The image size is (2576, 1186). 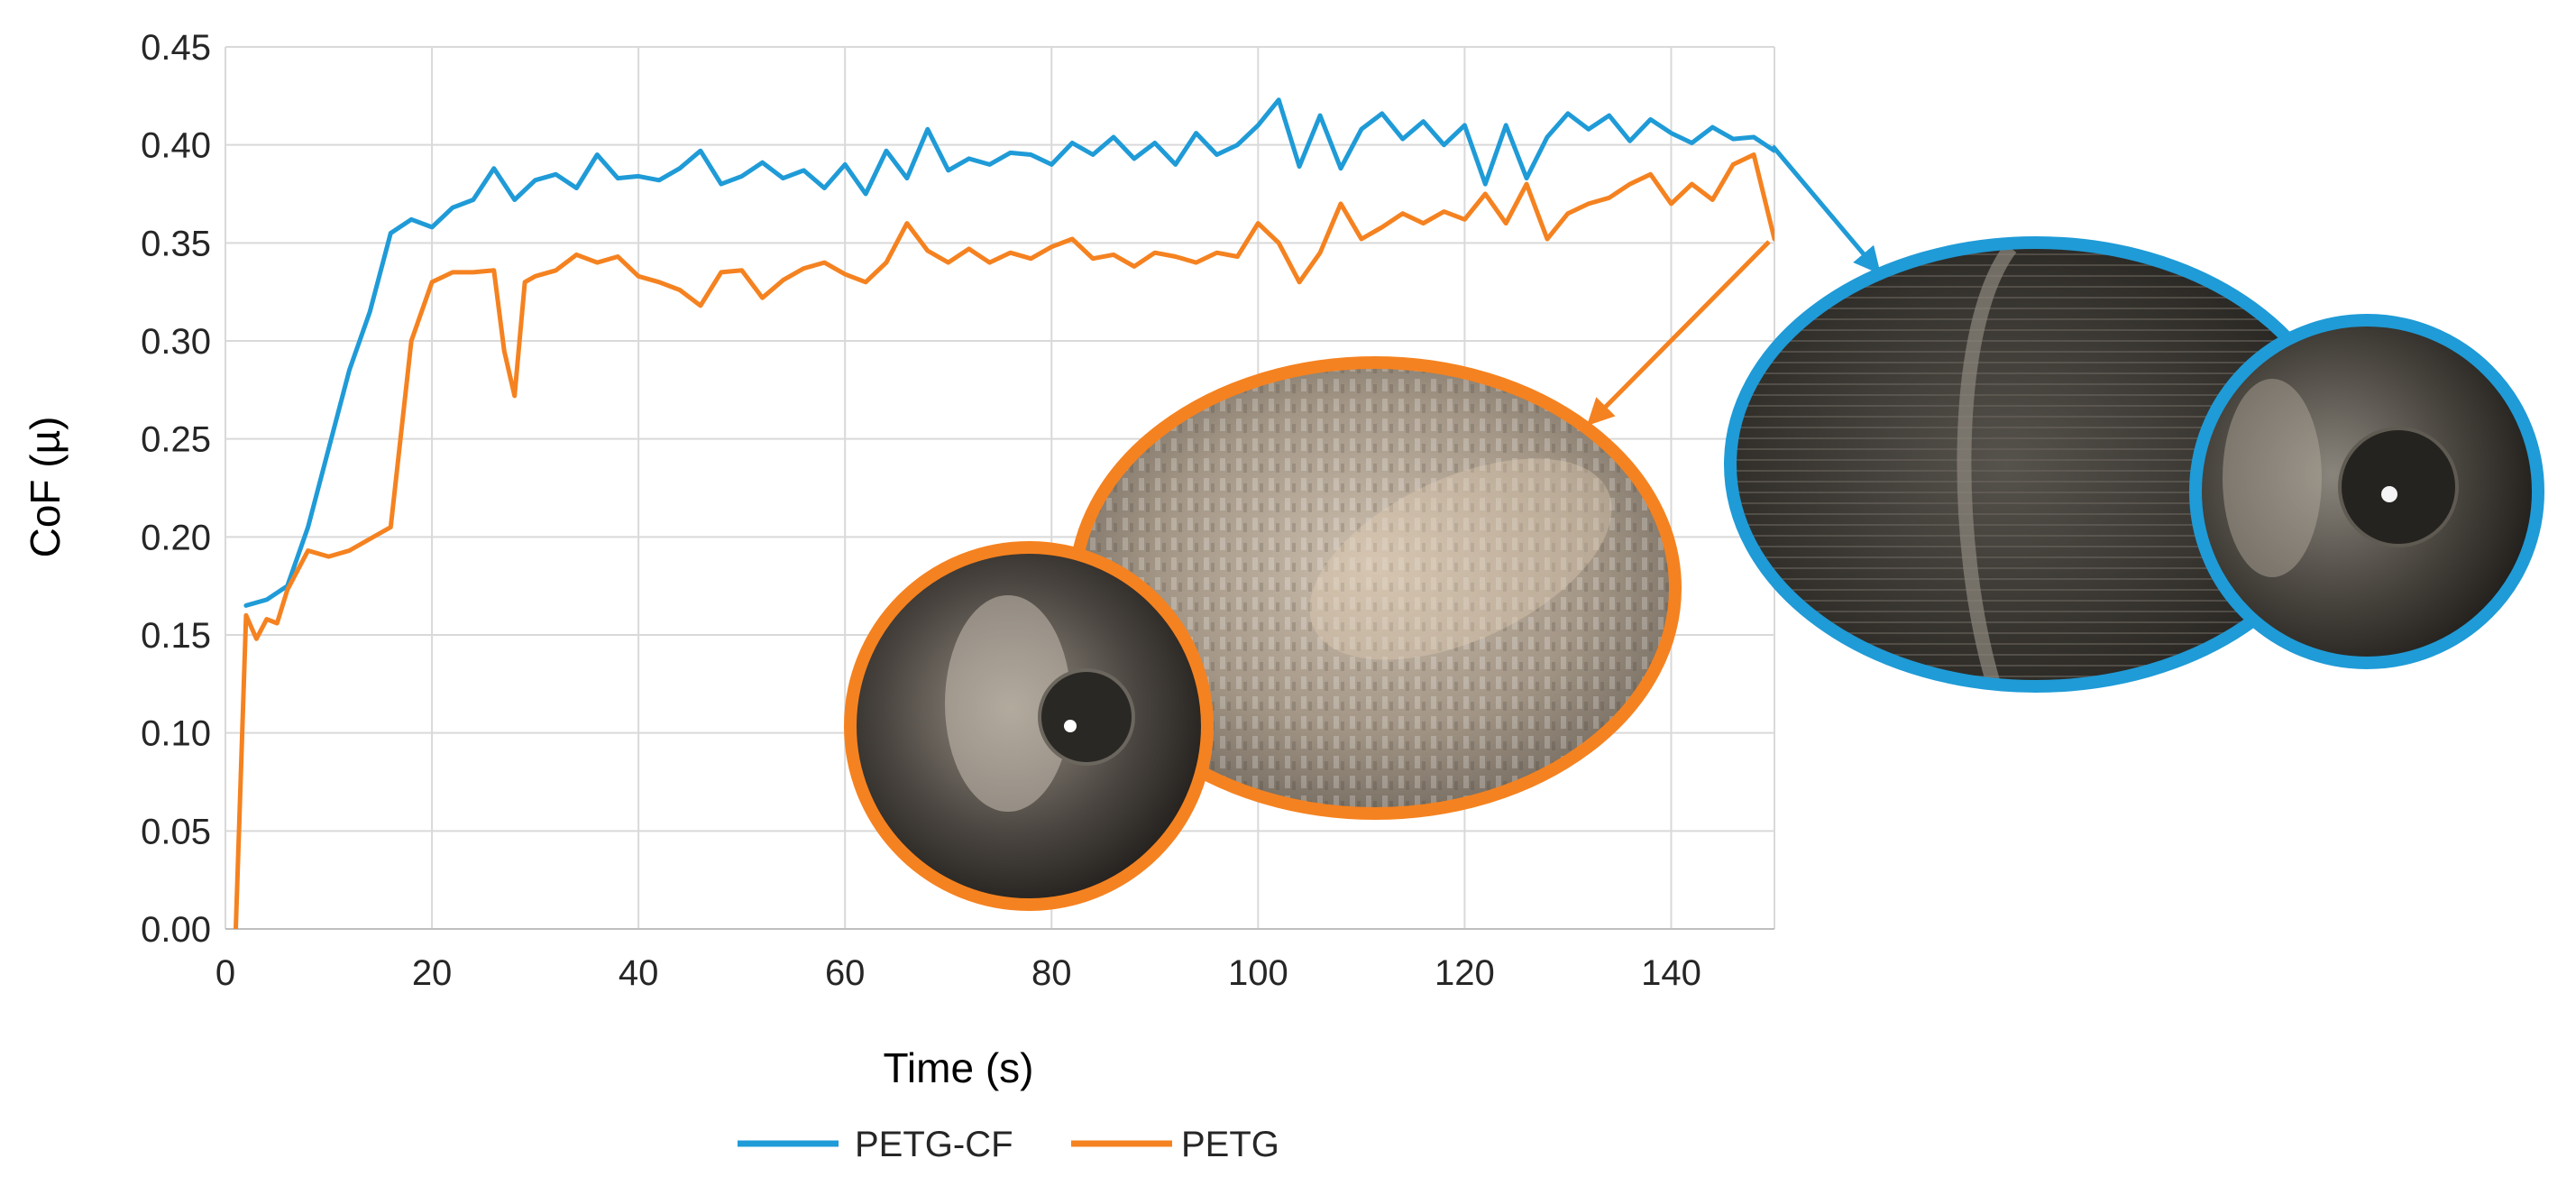 What do you see at coordinates (176, 734) in the screenshot?
I see `y-tick-label: 0.10` at bounding box center [176, 734].